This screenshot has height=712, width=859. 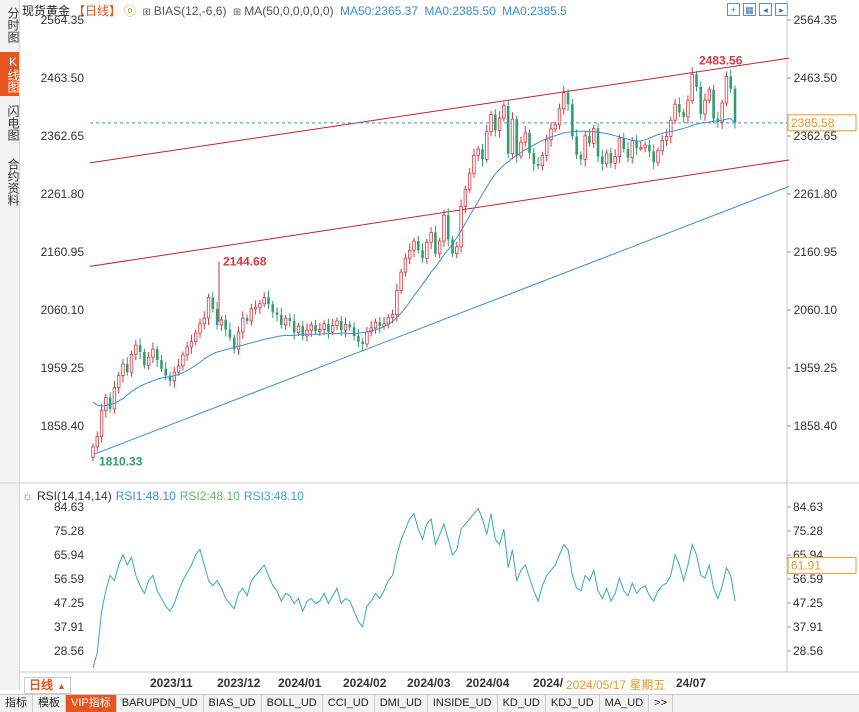 I want to click on annotation-low: 1810.33, so click(x=121, y=462).